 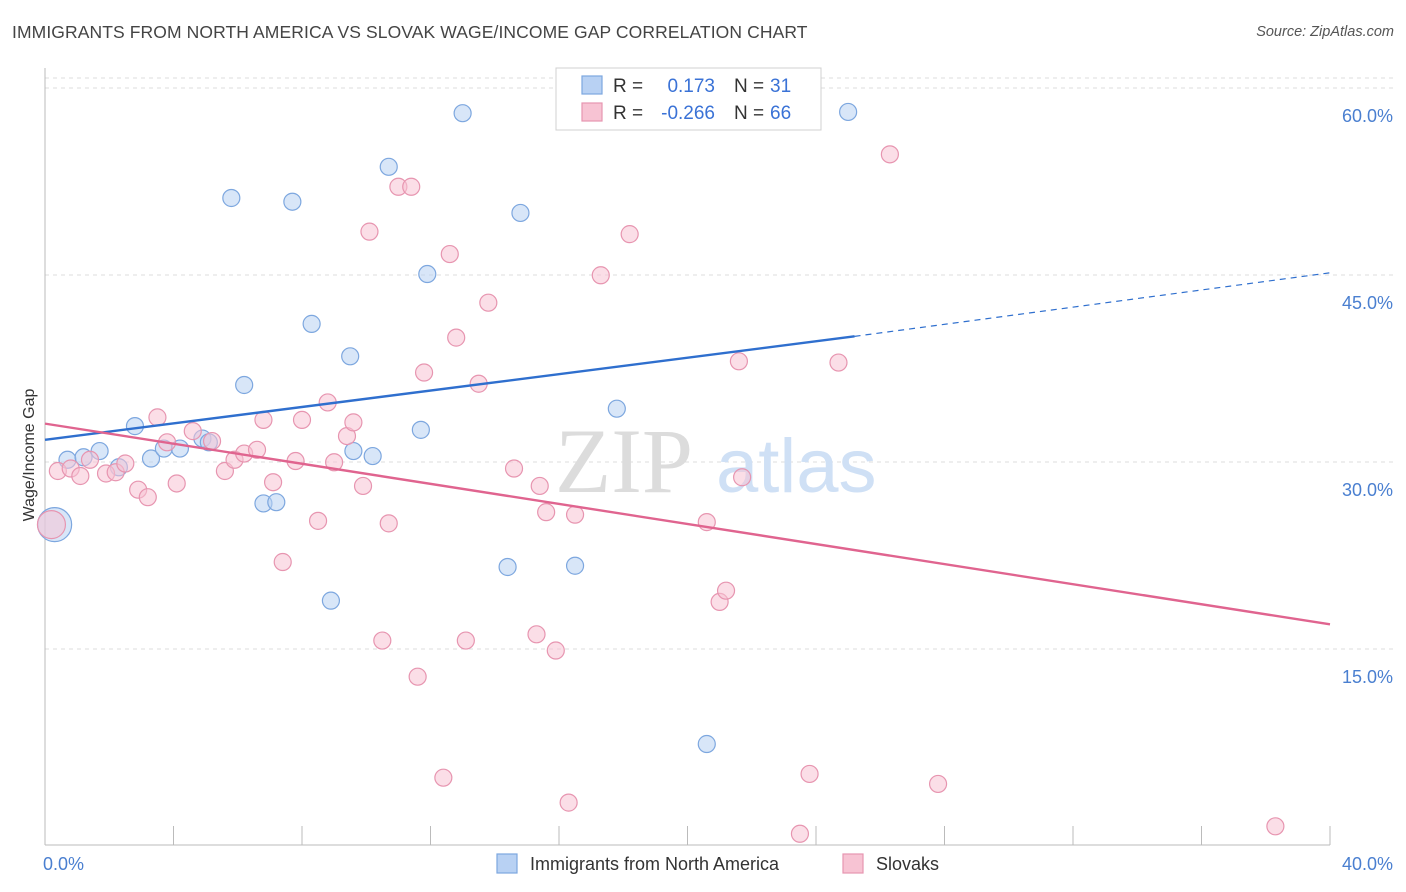 What do you see at coordinates (688, 113) in the screenshot?
I see `legend-r-value: -0.266` at bounding box center [688, 113].